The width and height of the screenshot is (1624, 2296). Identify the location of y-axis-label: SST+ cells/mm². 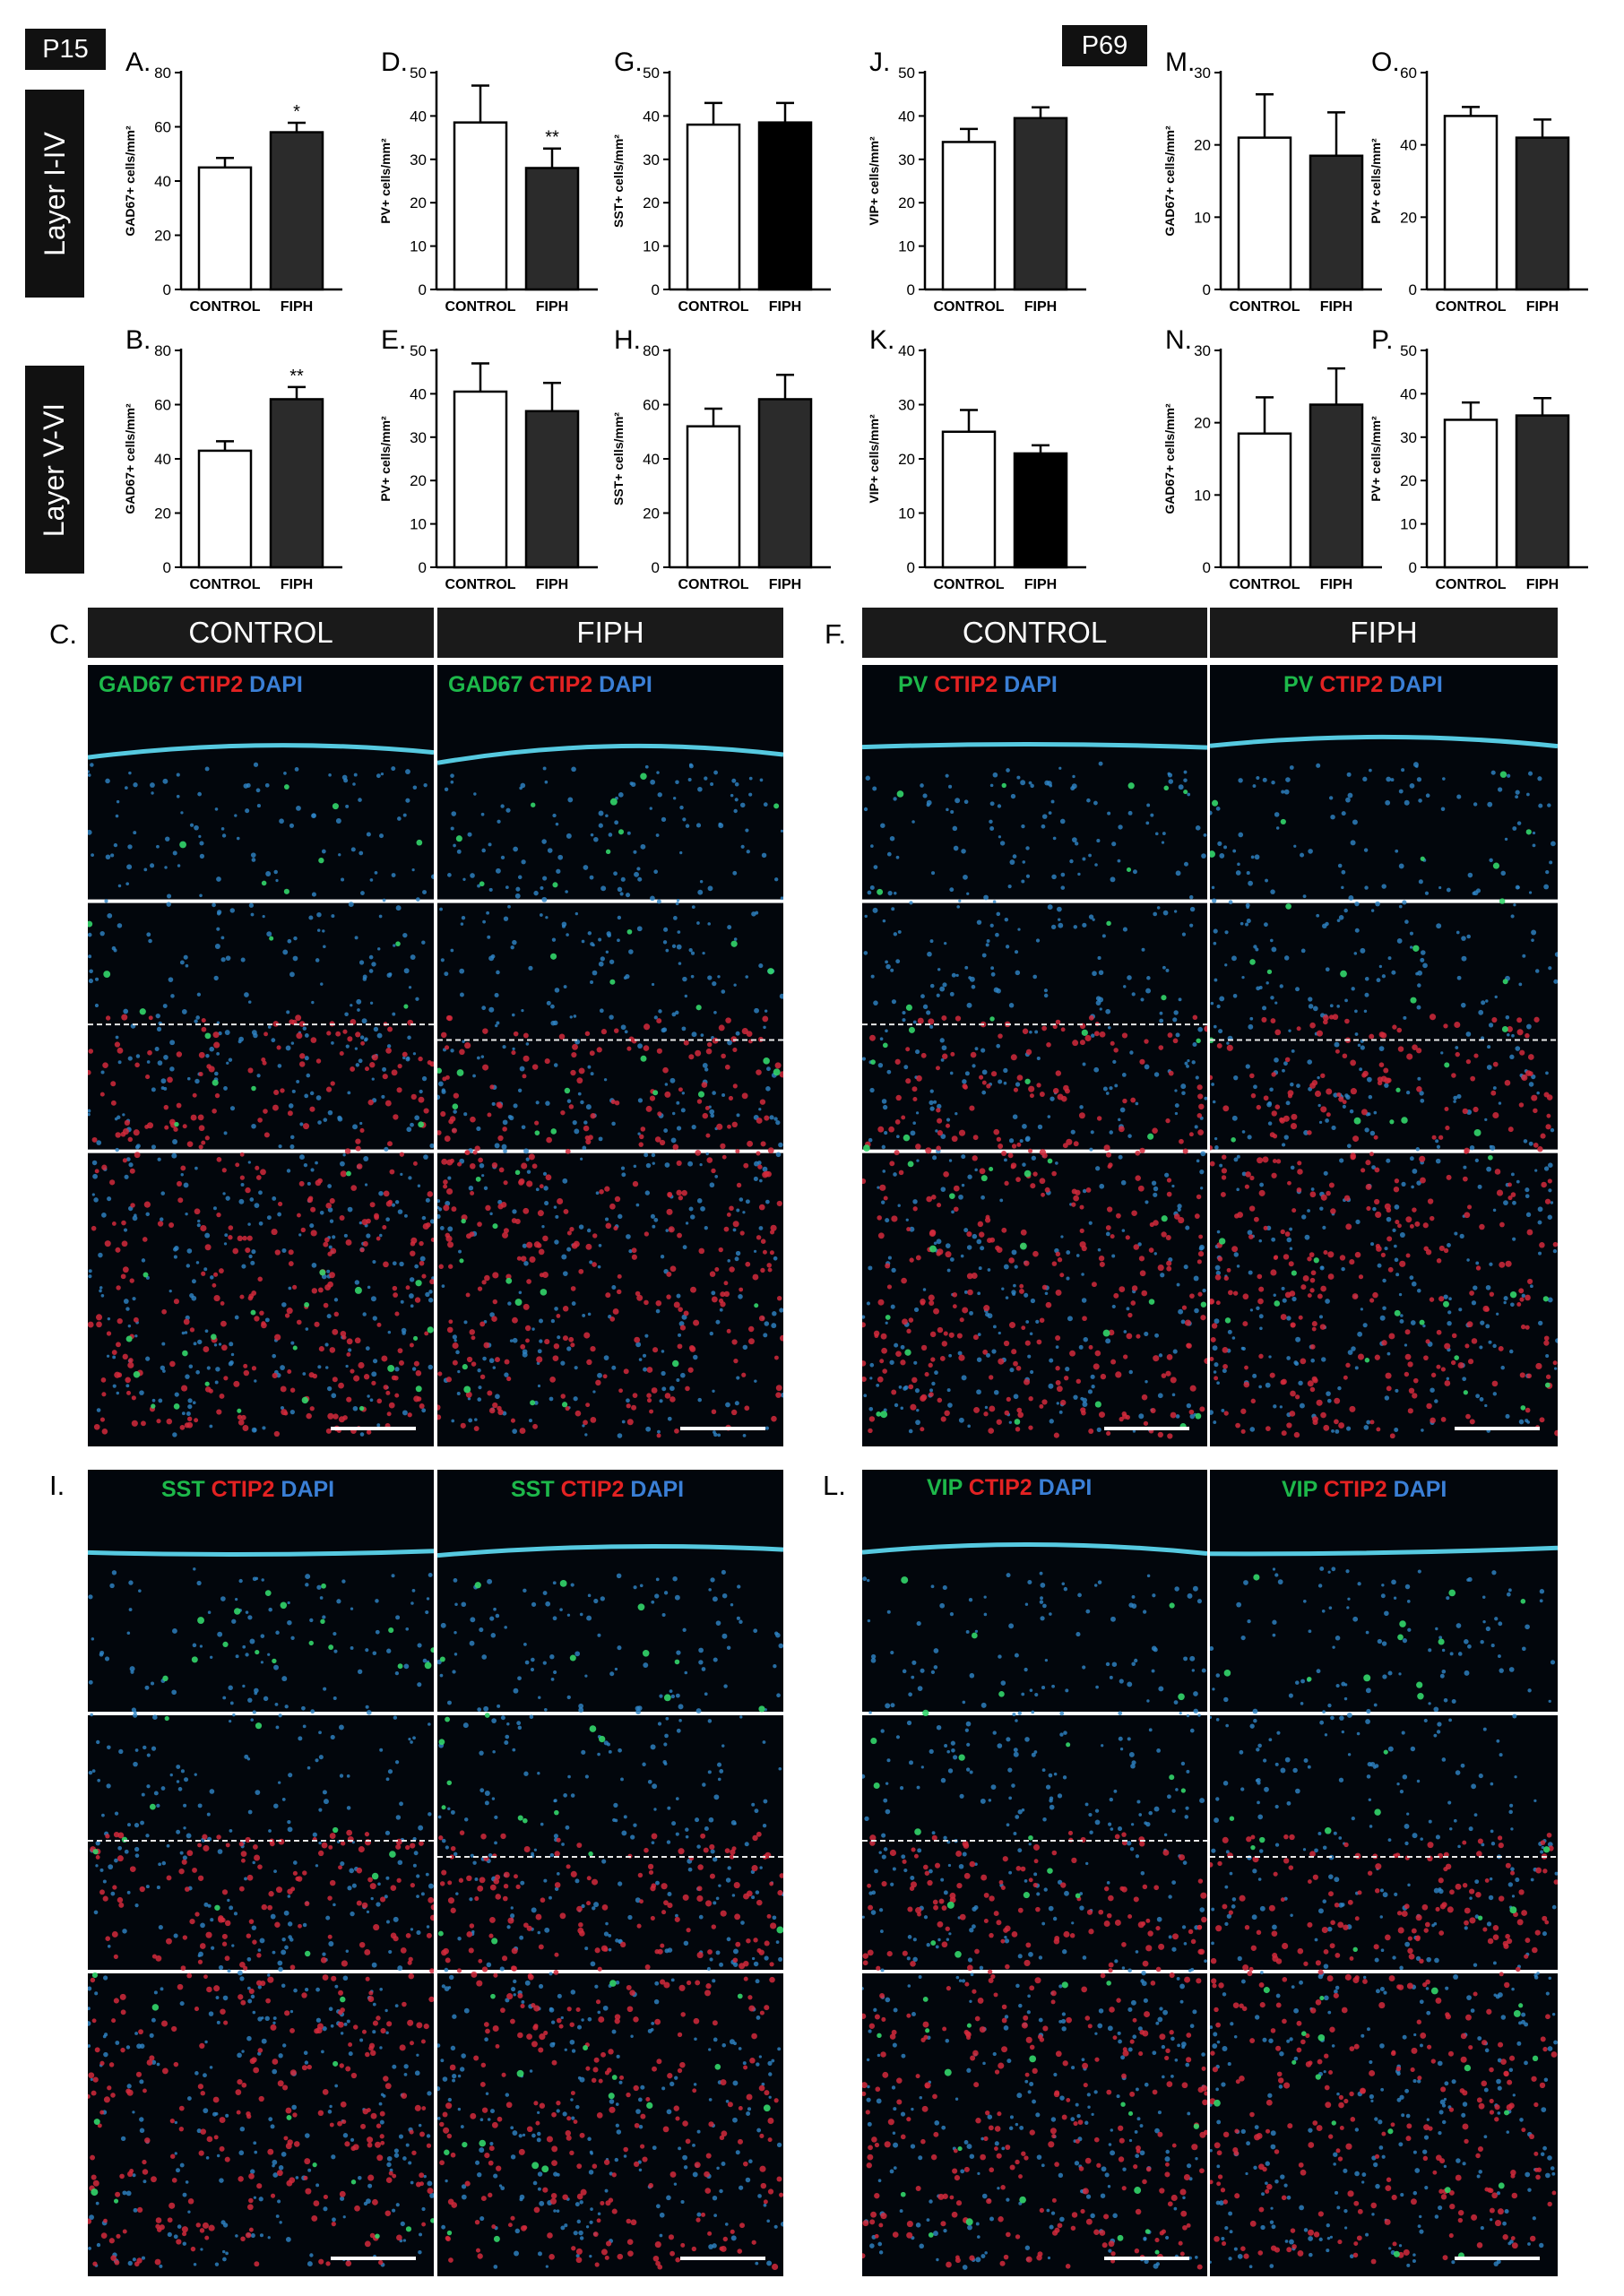
(618, 181).